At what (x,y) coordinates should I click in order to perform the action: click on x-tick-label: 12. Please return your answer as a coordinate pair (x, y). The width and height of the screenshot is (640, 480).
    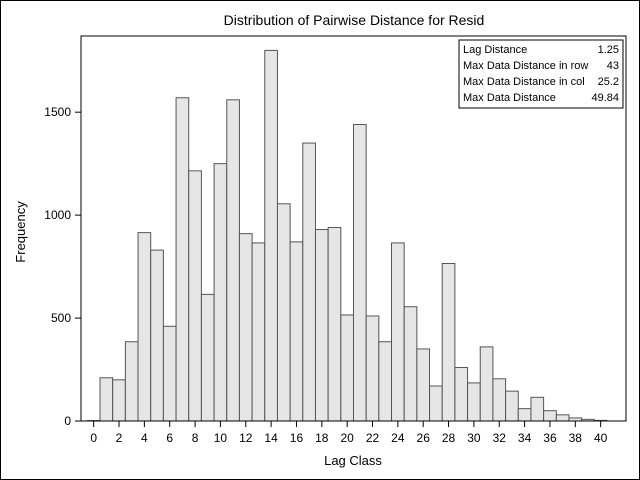
    Looking at the image, I should click on (246, 438).